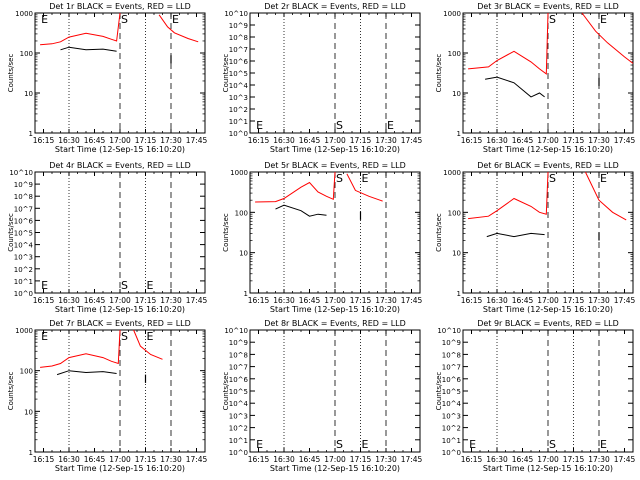 This screenshot has height=480, width=640. I want to click on panel-title: Det 3r BLACK = Events, RED = LLD, so click(548, 6).